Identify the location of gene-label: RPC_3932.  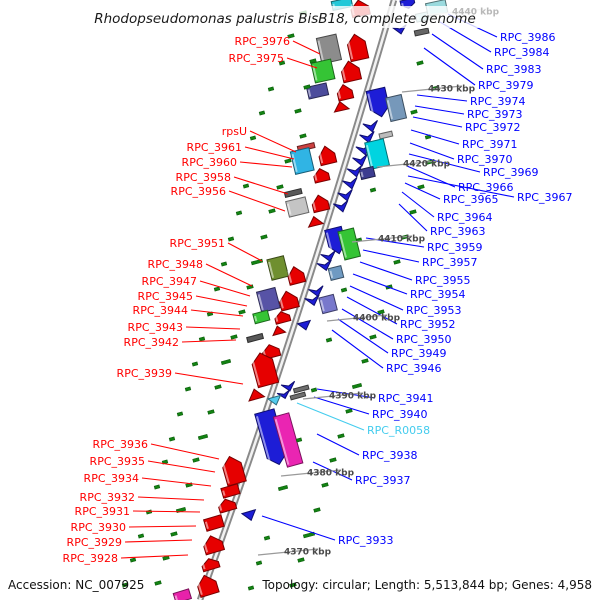
(107, 497).